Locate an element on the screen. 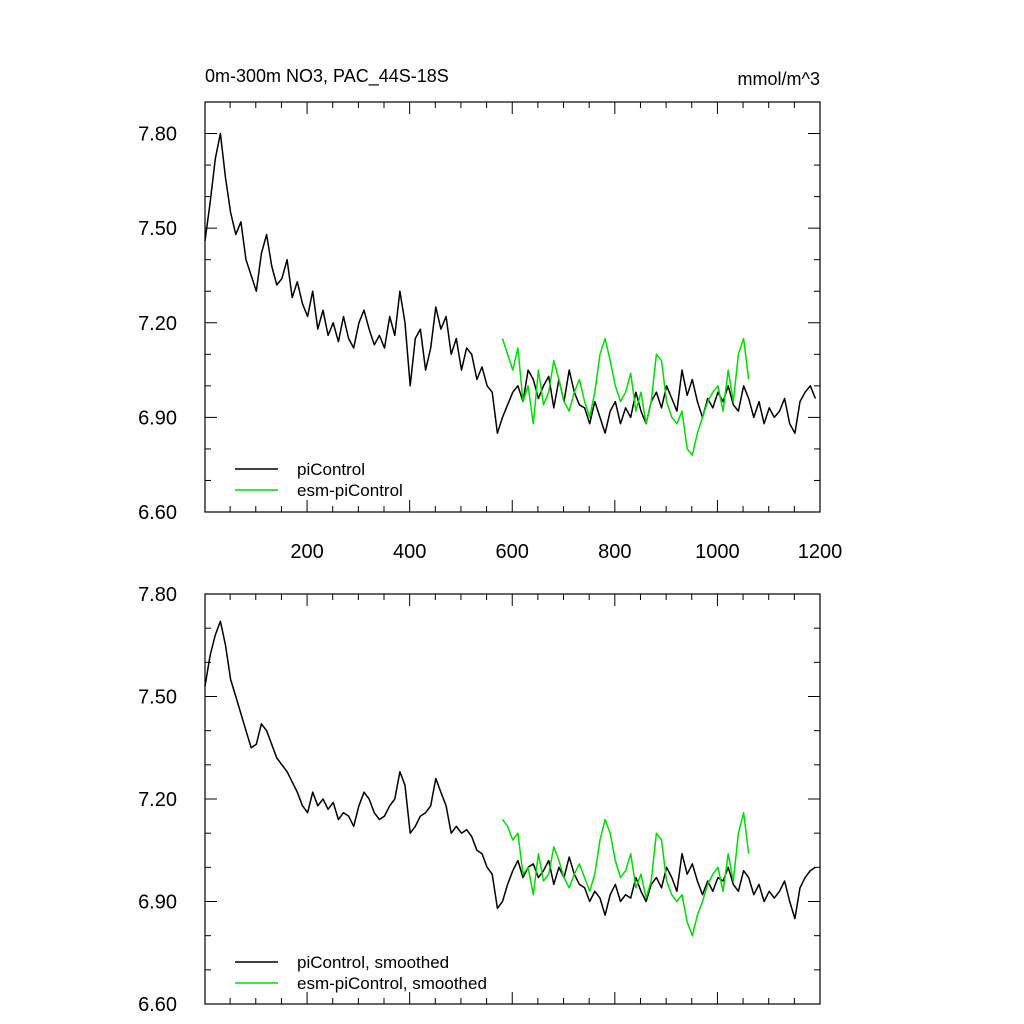 This screenshot has width=1024, height=1024. legend-label-picontrol: piControl is located at coordinates (331, 469).